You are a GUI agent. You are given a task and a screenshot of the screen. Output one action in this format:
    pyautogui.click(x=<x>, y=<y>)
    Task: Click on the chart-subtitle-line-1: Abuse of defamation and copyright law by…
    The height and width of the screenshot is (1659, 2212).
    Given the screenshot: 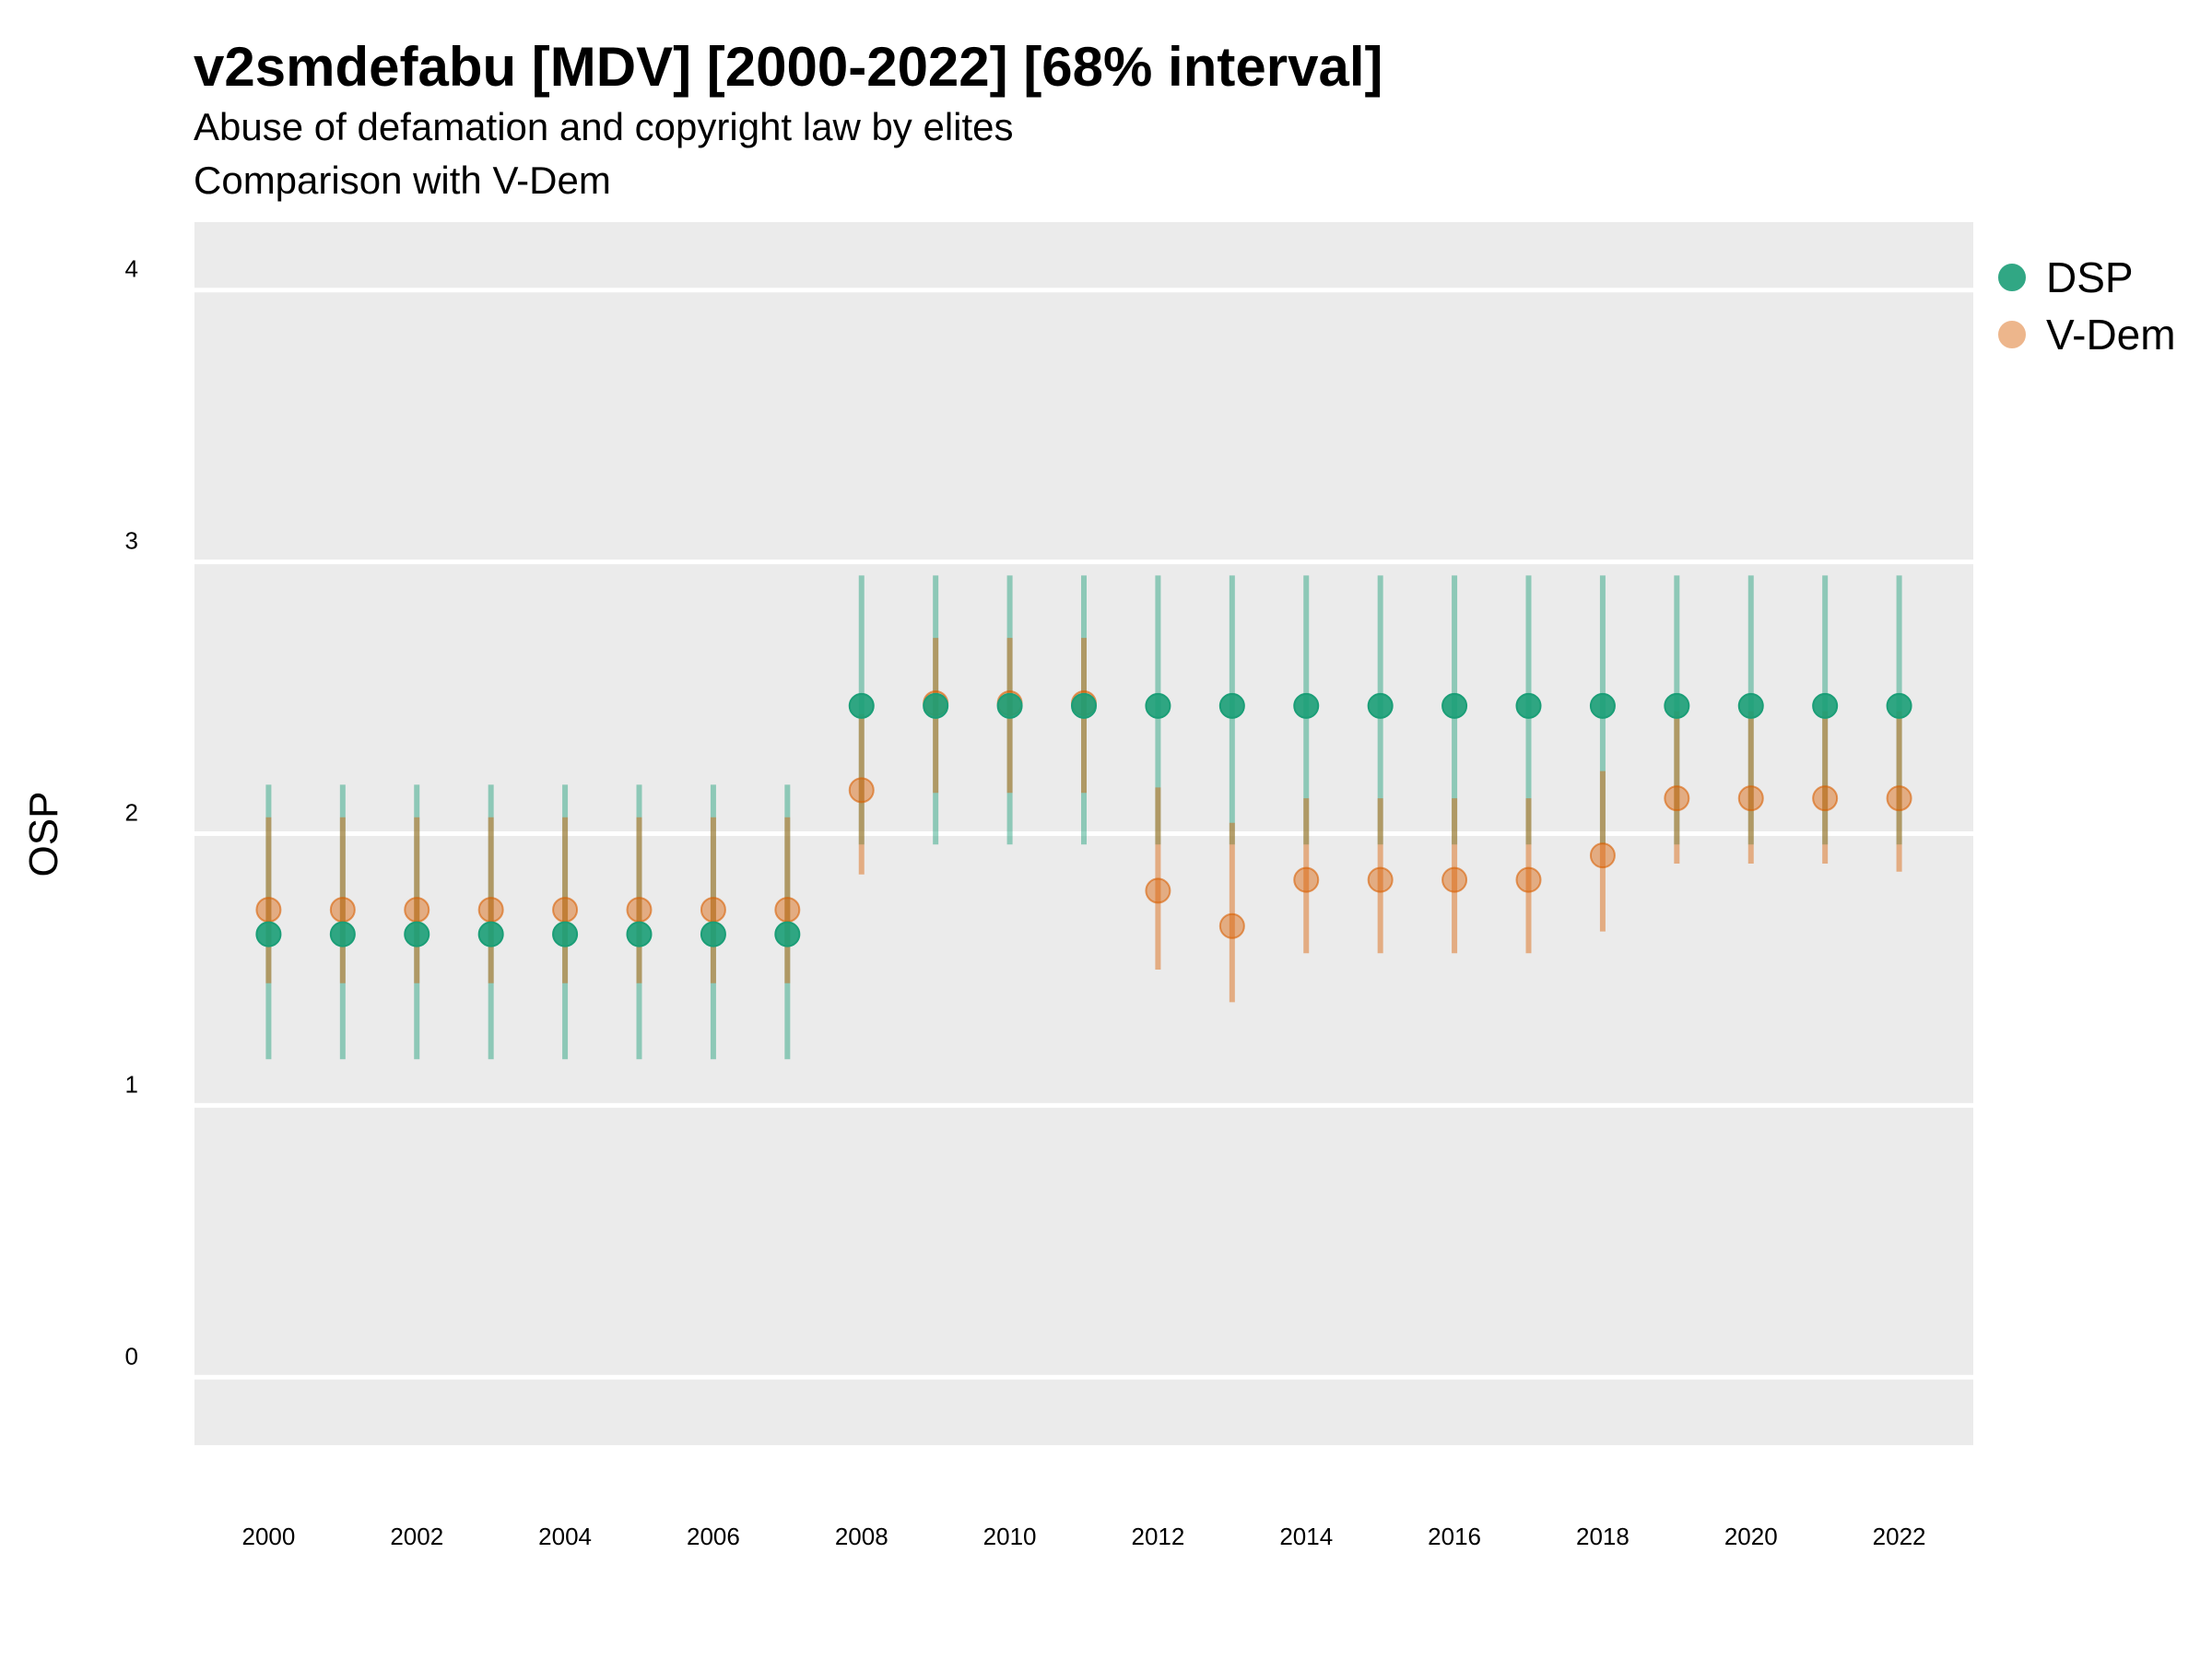 What is the action you would take?
    pyautogui.click(x=604, y=126)
    